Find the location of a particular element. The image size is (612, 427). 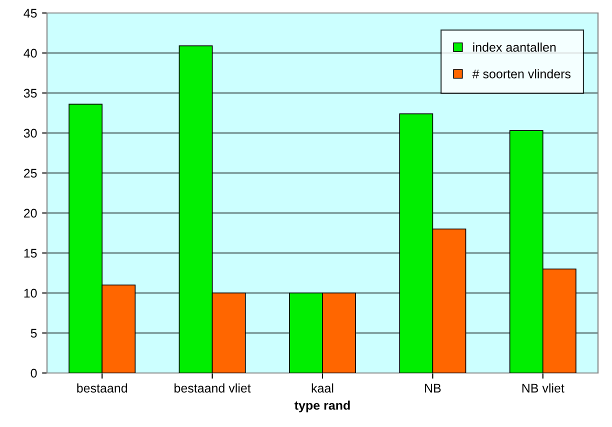

y-tick-label: 10 is located at coordinates (30, 293).